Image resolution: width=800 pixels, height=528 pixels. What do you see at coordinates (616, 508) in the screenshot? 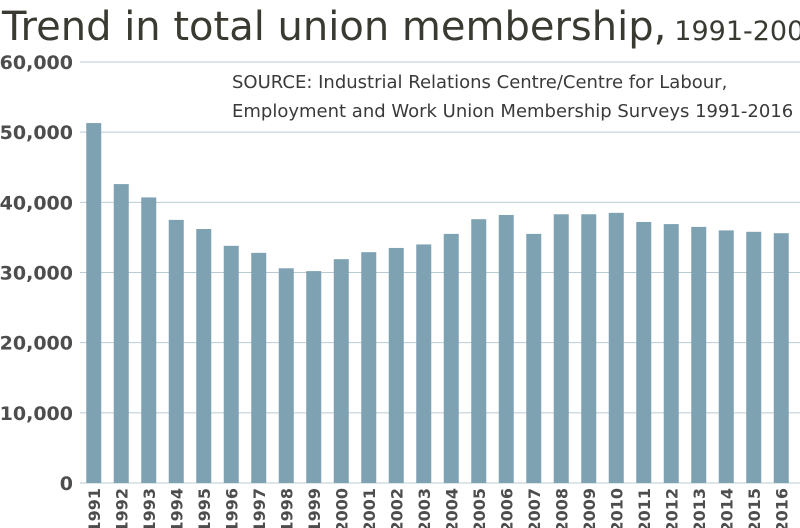
I see `x-tick-label: 2010` at bounding box center [616, 508].